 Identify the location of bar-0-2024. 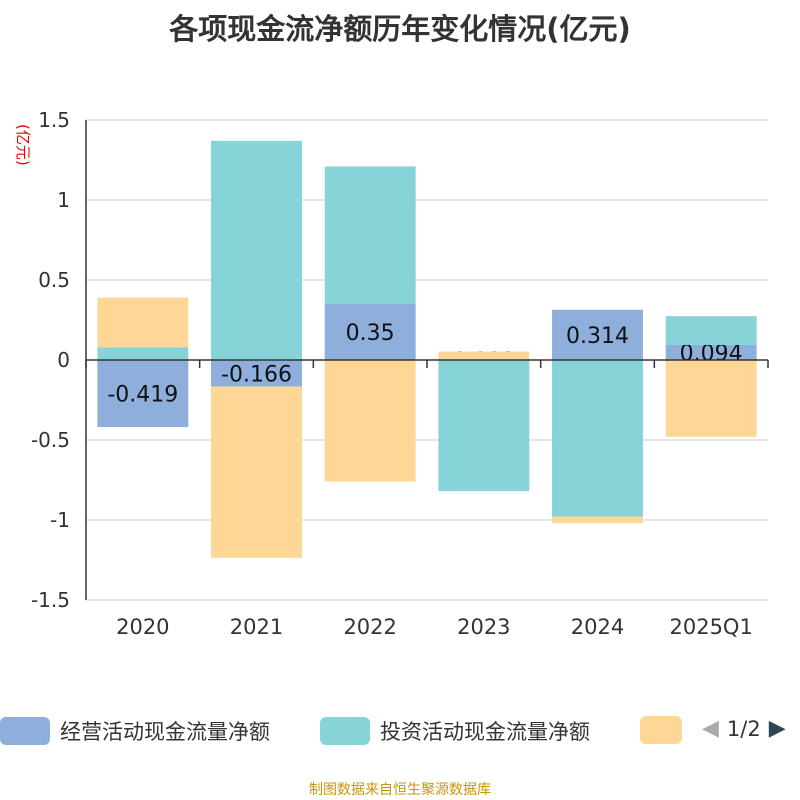
(597, 334).